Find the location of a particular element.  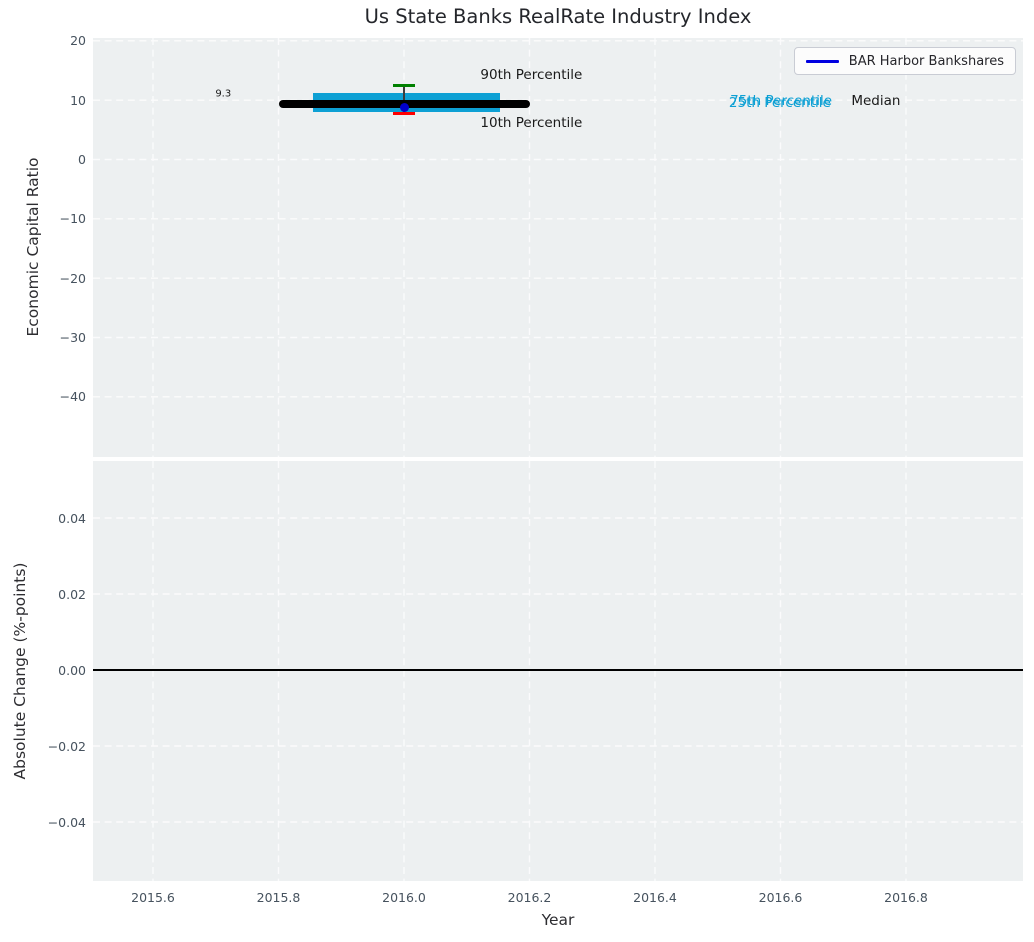

company-dot is located at coordinates (404, 107).